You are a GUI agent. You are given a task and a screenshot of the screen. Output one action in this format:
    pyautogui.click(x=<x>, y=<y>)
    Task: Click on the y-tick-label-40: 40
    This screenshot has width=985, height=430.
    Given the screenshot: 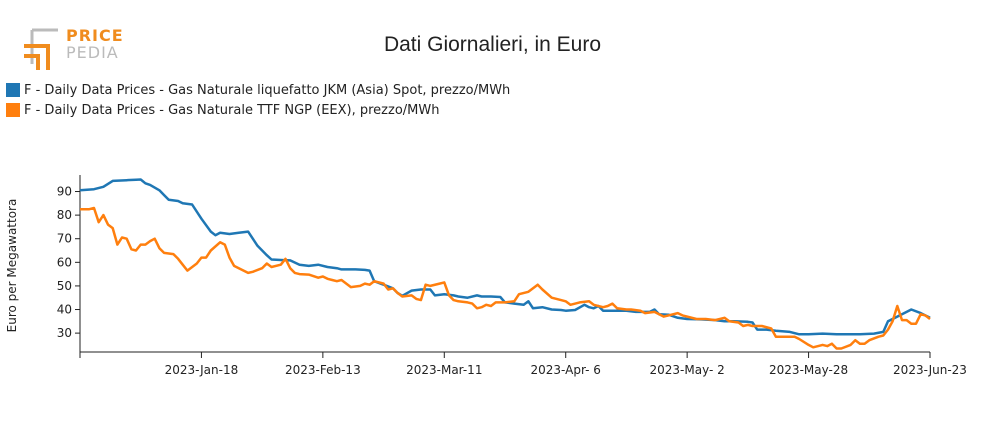 What is the action you would take?
    pyautogui.click(x=64, y=310)
    